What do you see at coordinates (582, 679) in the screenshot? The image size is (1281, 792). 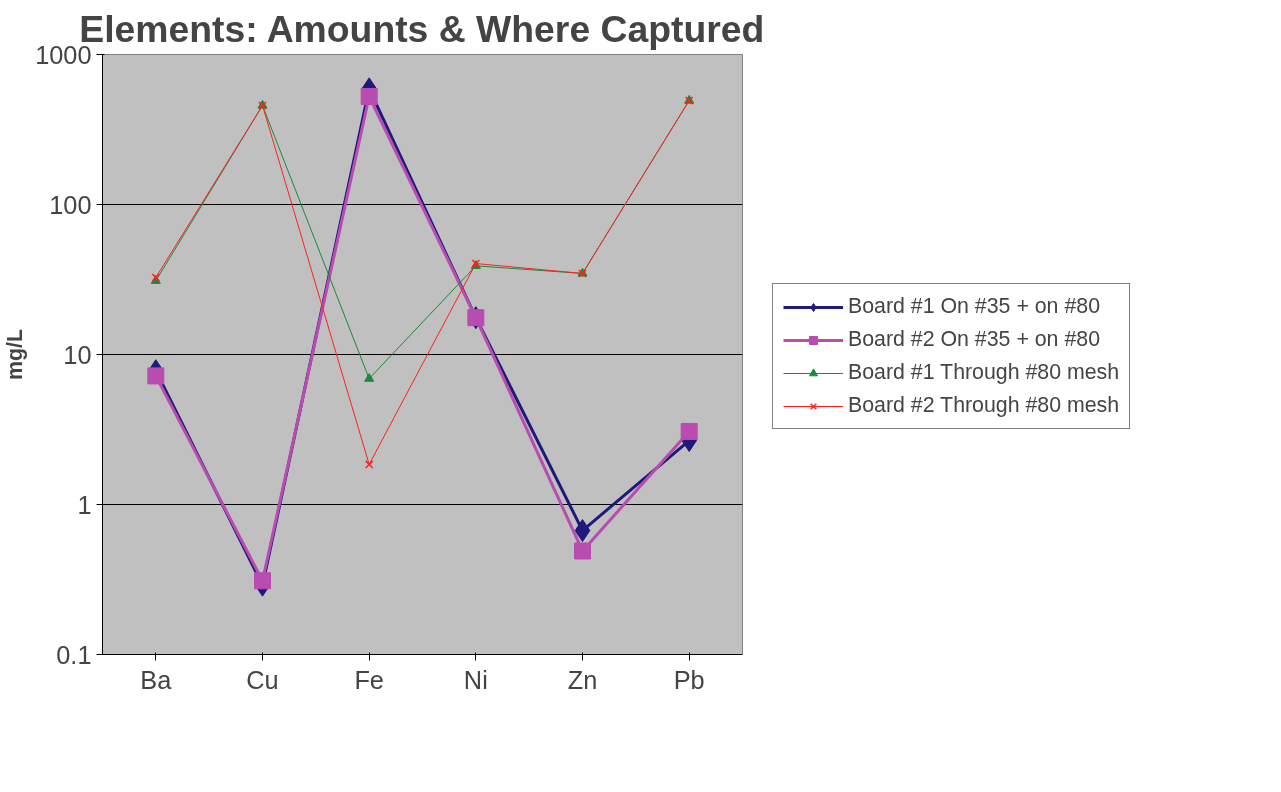 I see `x-tick-label: Zn` at bounding box center [582, 679].